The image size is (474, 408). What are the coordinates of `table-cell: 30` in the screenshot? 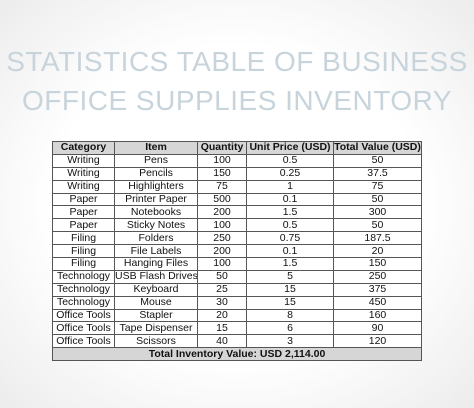 It's located at (222, 302).